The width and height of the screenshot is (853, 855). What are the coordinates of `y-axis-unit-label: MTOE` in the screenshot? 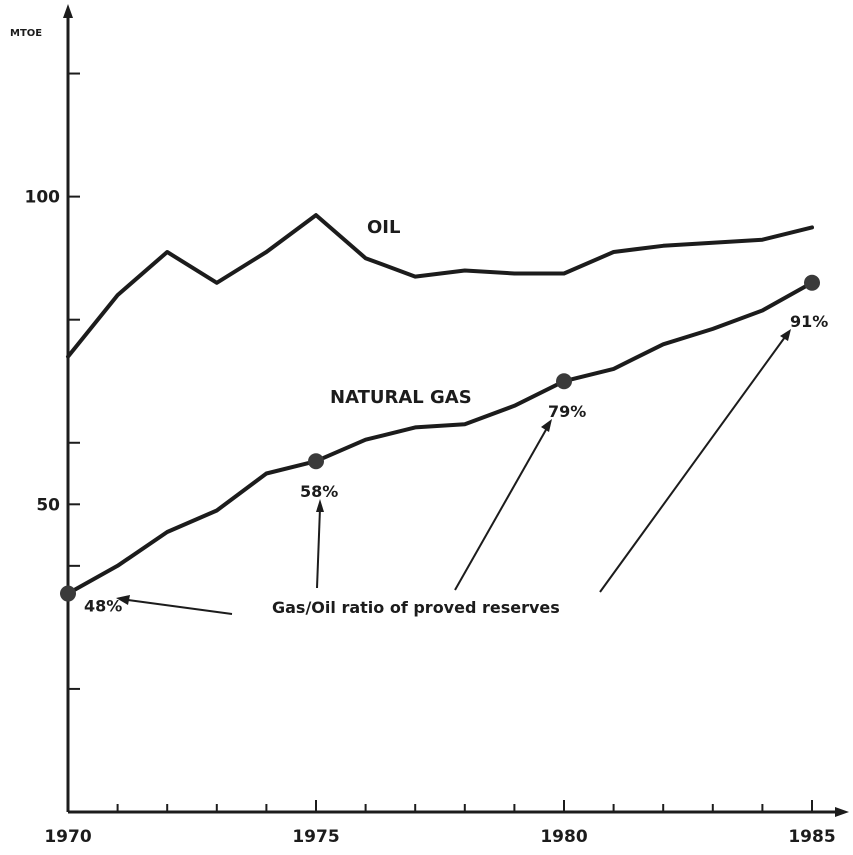 It's located at (26, 33).